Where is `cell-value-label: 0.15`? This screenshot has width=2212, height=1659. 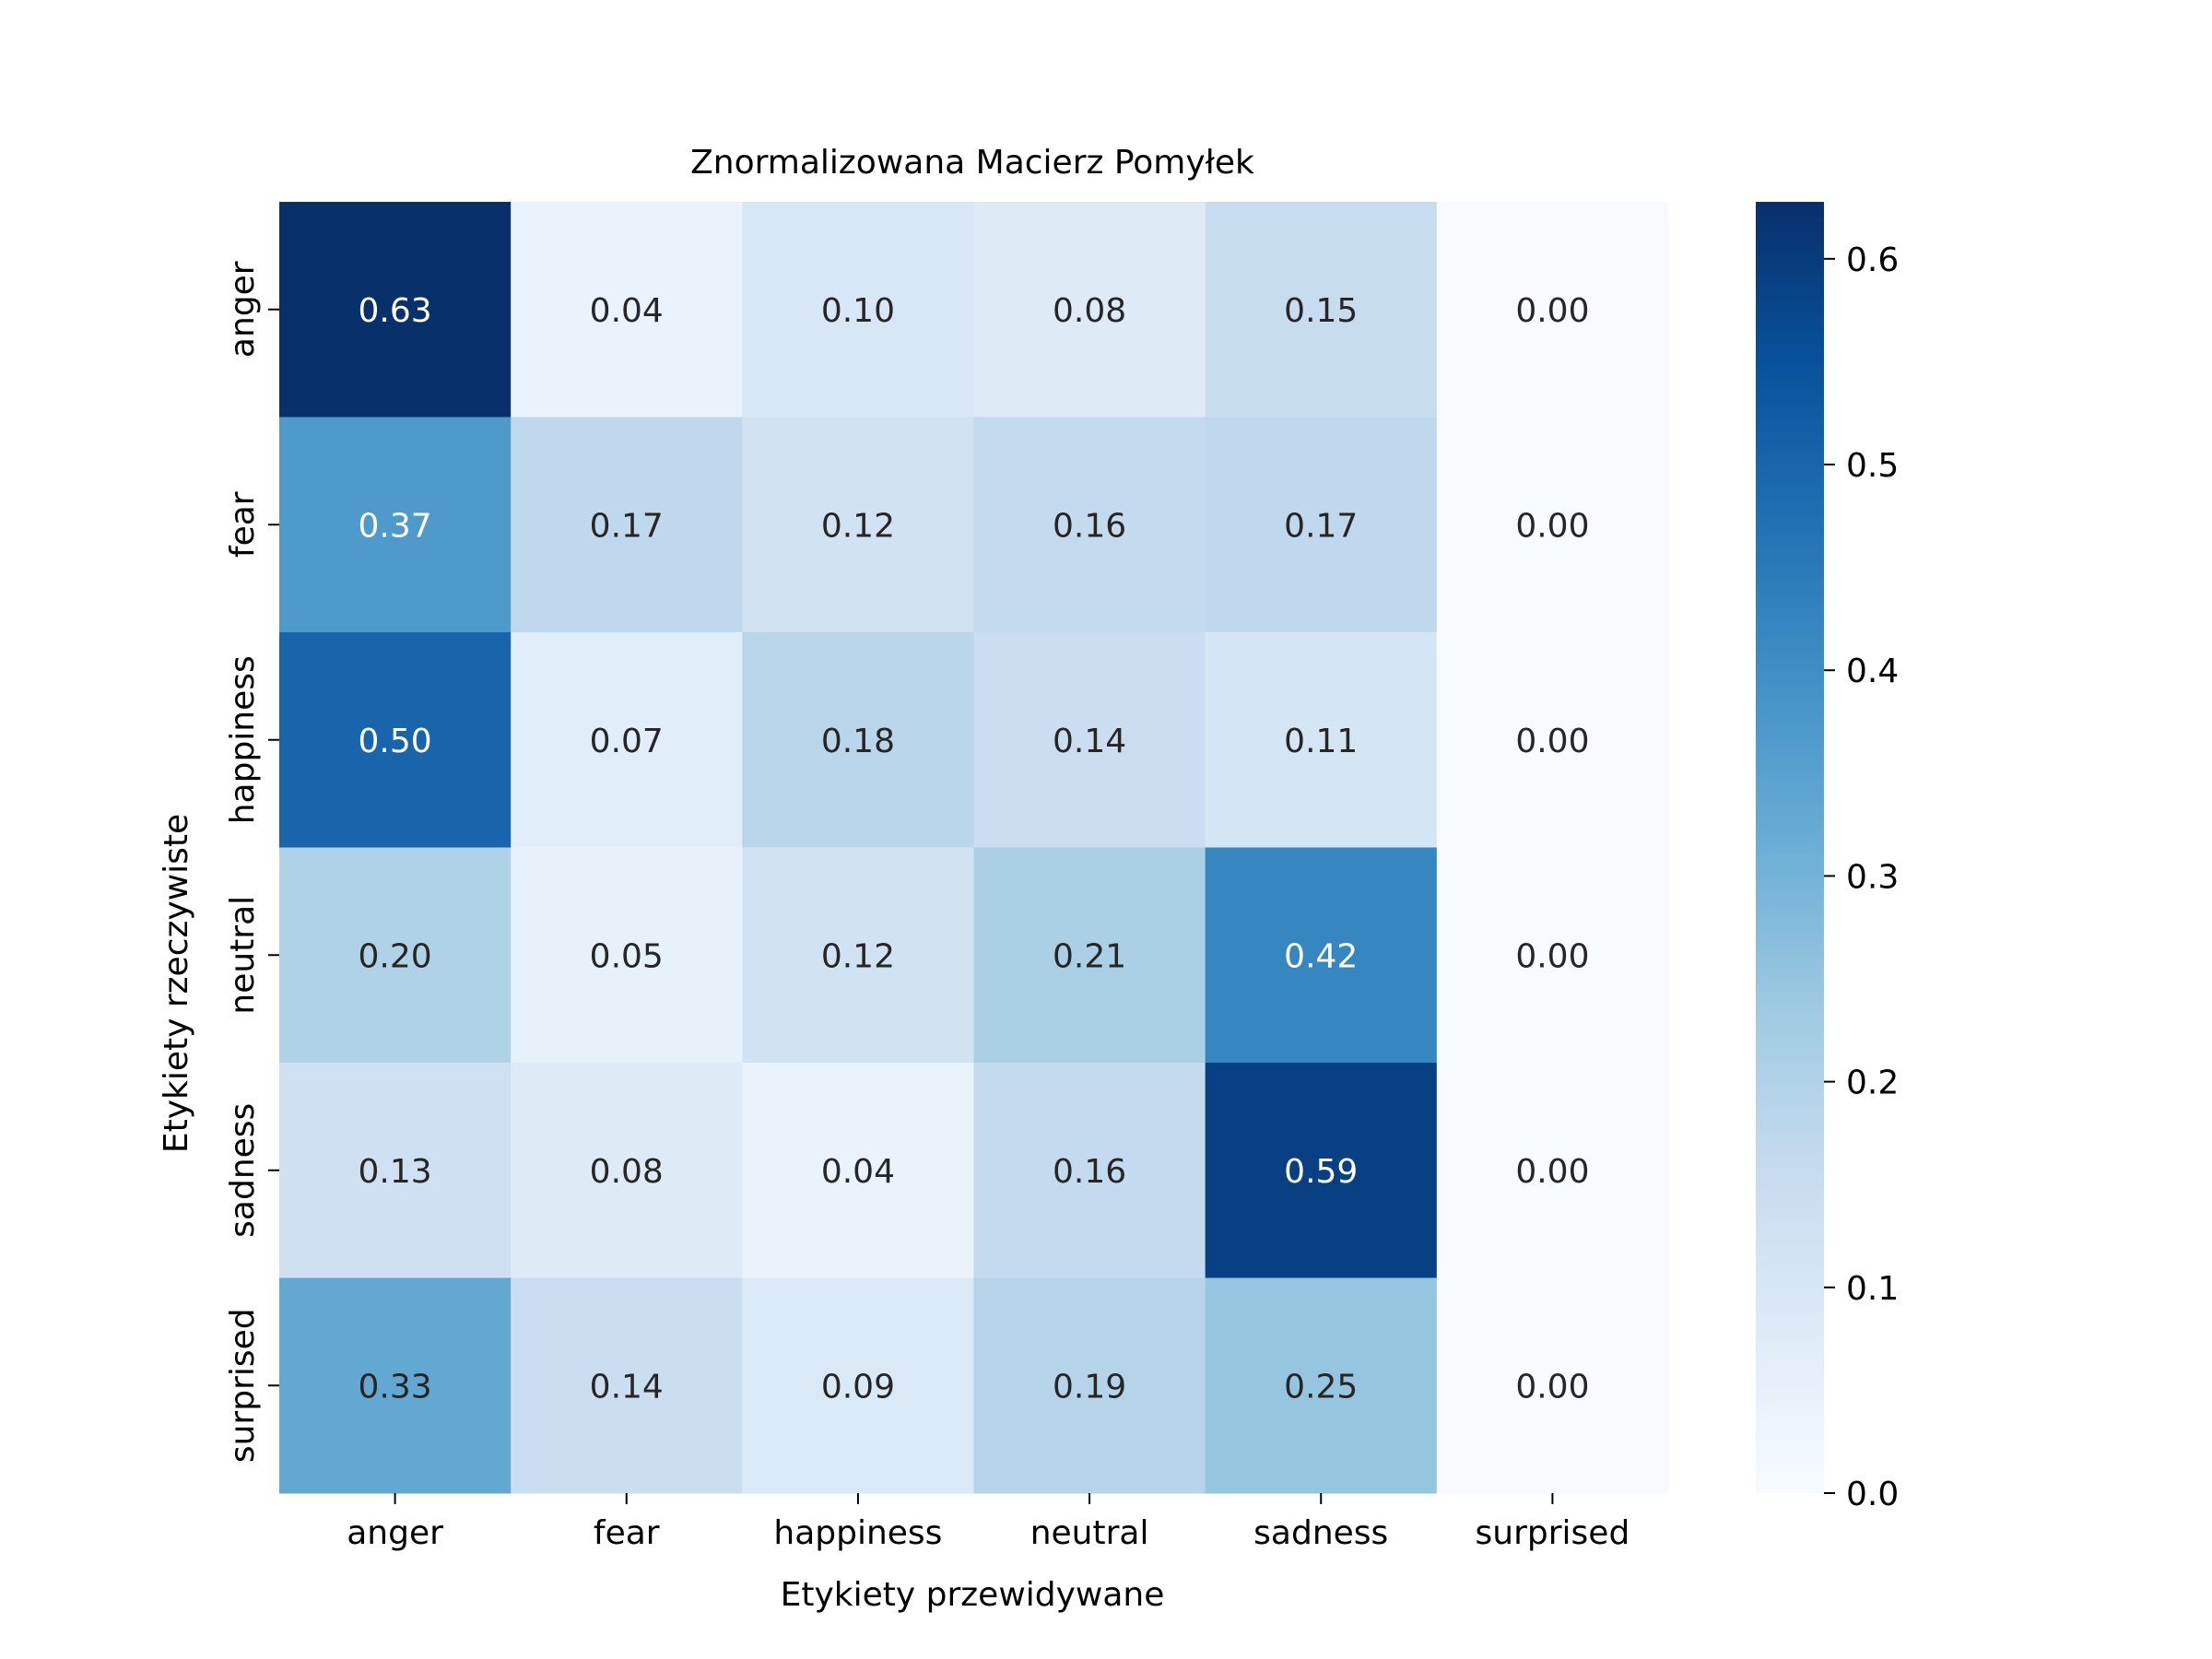
cell-value-label: 0.15 is located at coordinates (1321, 311).